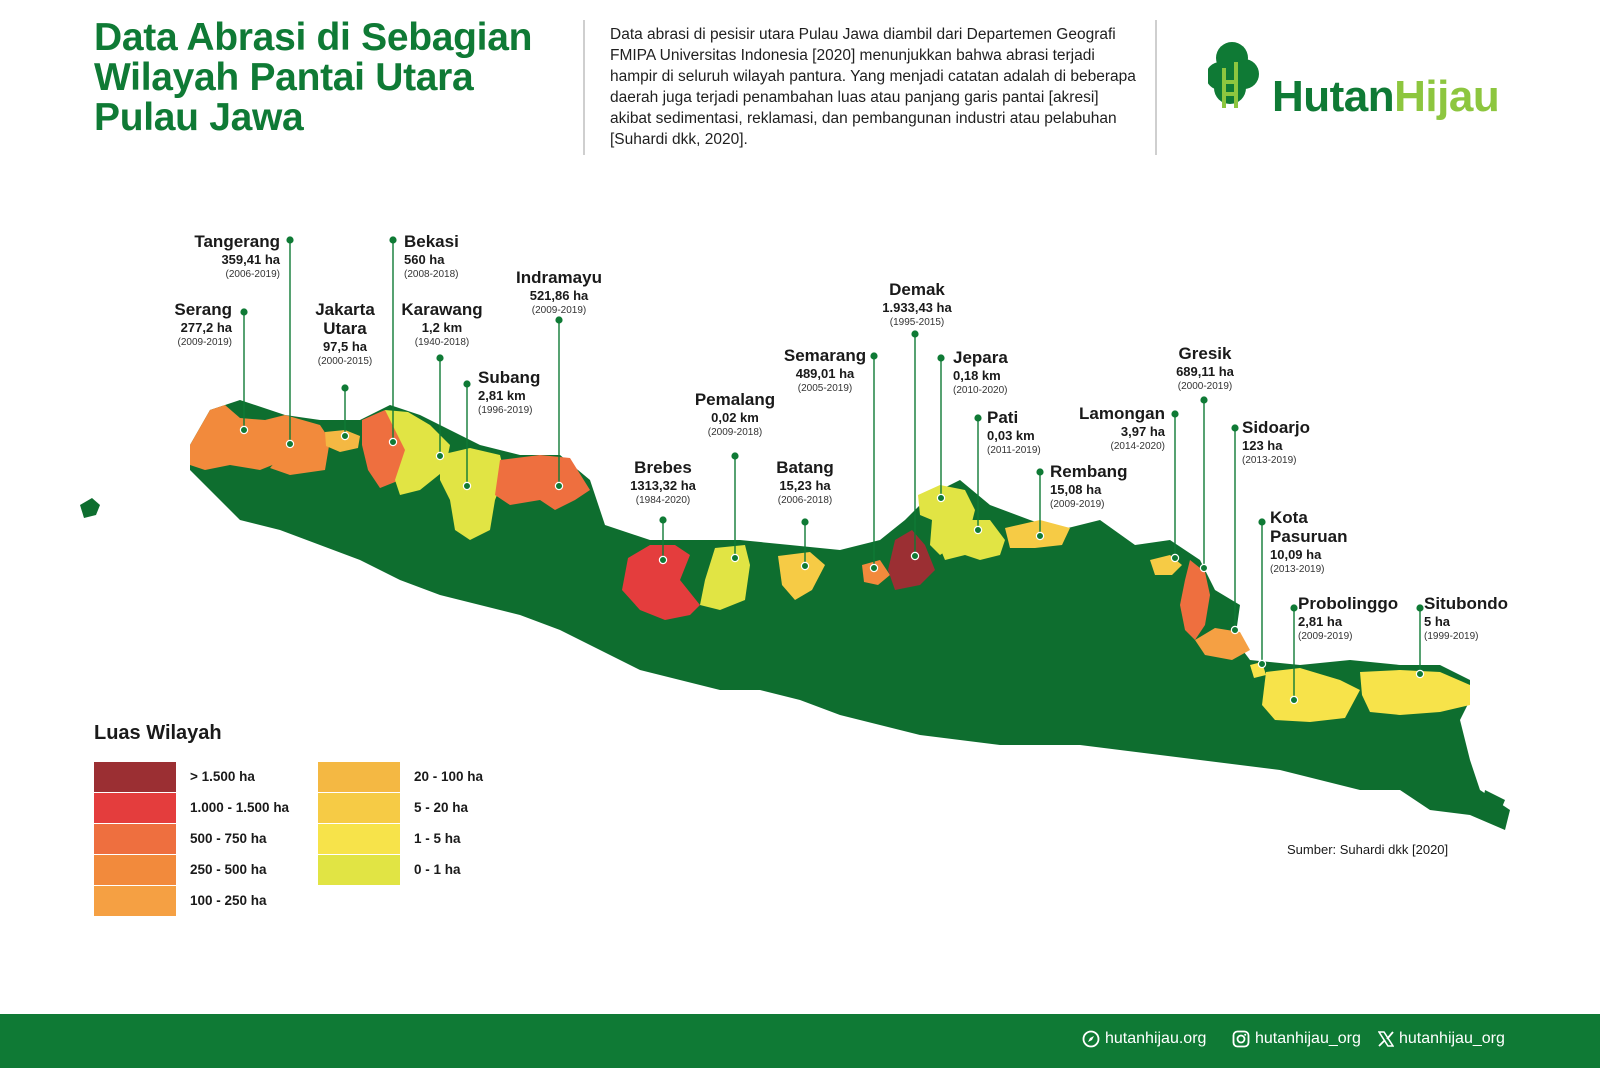  What do you see at coordinates (1204, 400) in the screenshot?
I see `leader-dot-gresik-start` at bounding box center [1204, 400].